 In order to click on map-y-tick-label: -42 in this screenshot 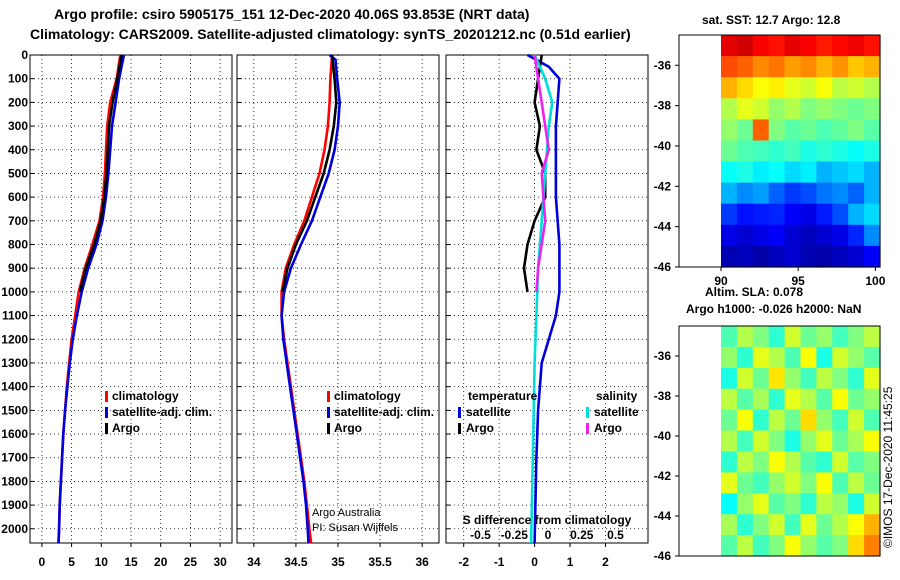, I will do `click(663, 476)`.